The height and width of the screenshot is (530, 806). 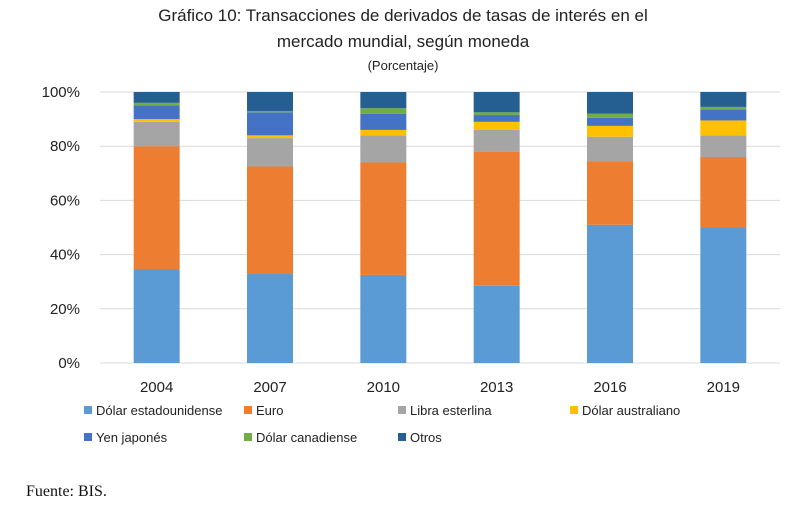 I want to click on legend-label: Dólar canadiense, so click(x=306, y=437).